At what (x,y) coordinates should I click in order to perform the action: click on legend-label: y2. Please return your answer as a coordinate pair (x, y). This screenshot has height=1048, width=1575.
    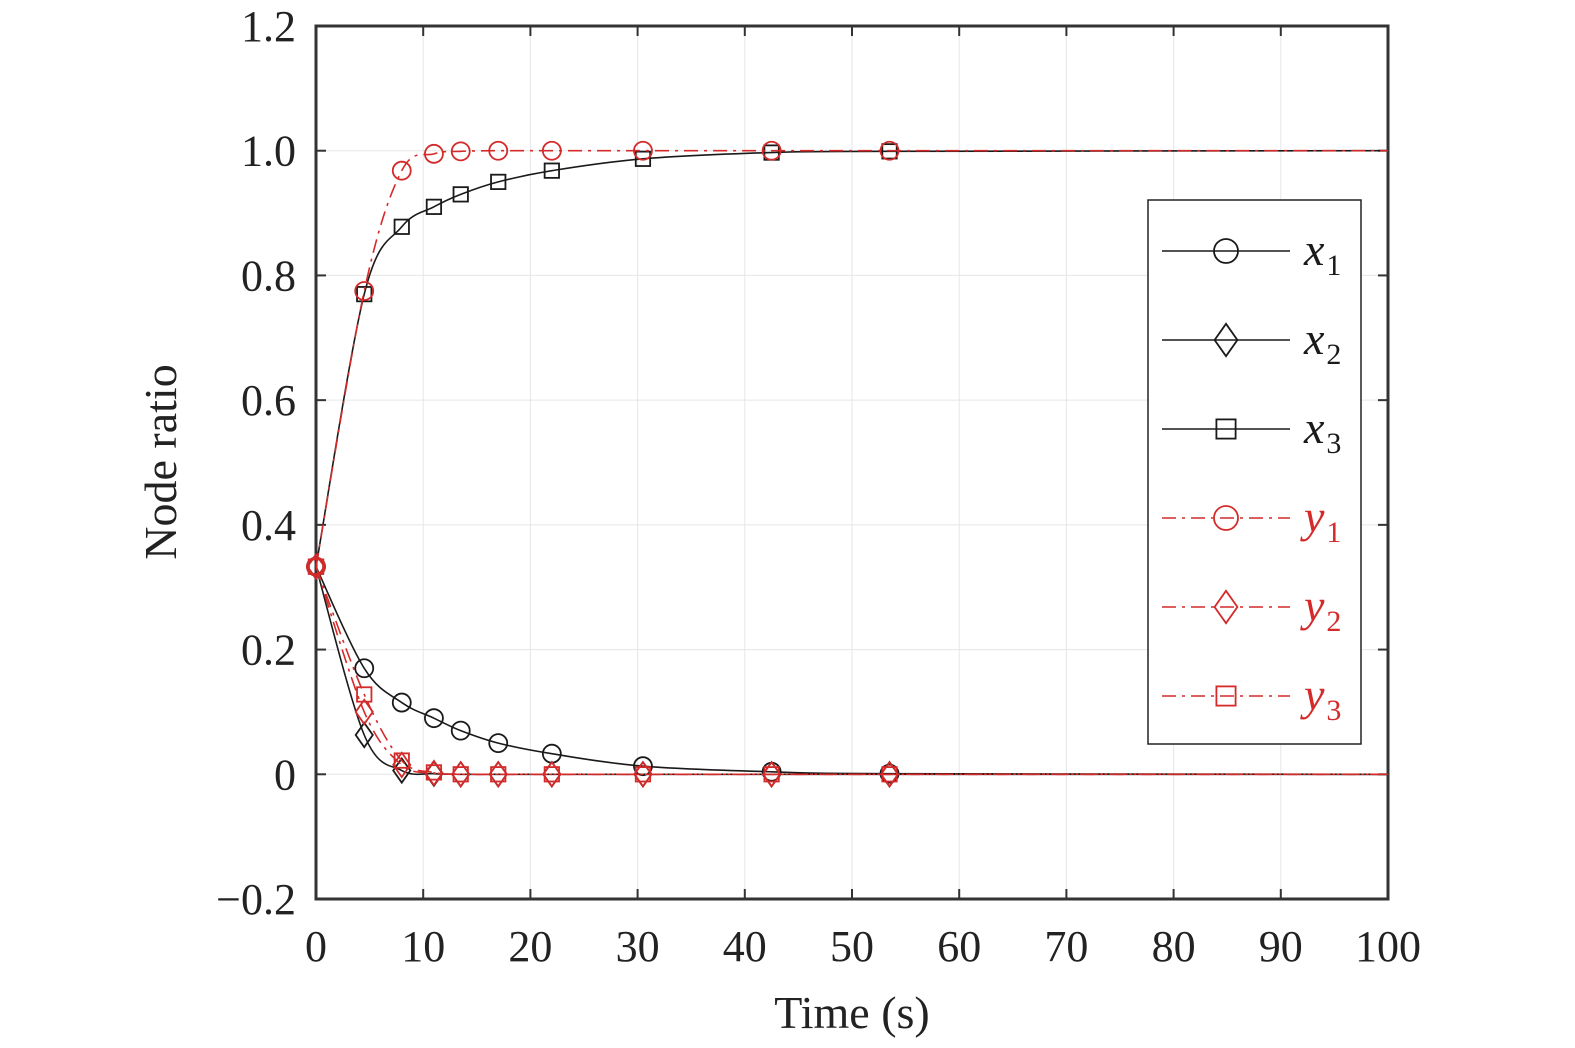
    Looking at the image, I should click on (1320, 609).